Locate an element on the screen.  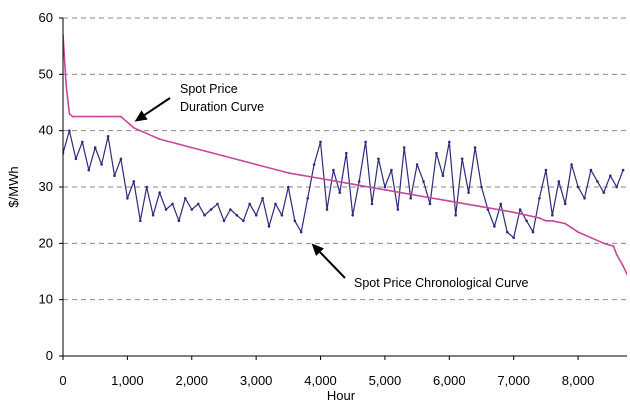
y-tick-label: 60 is located at coordinates (46, 17).